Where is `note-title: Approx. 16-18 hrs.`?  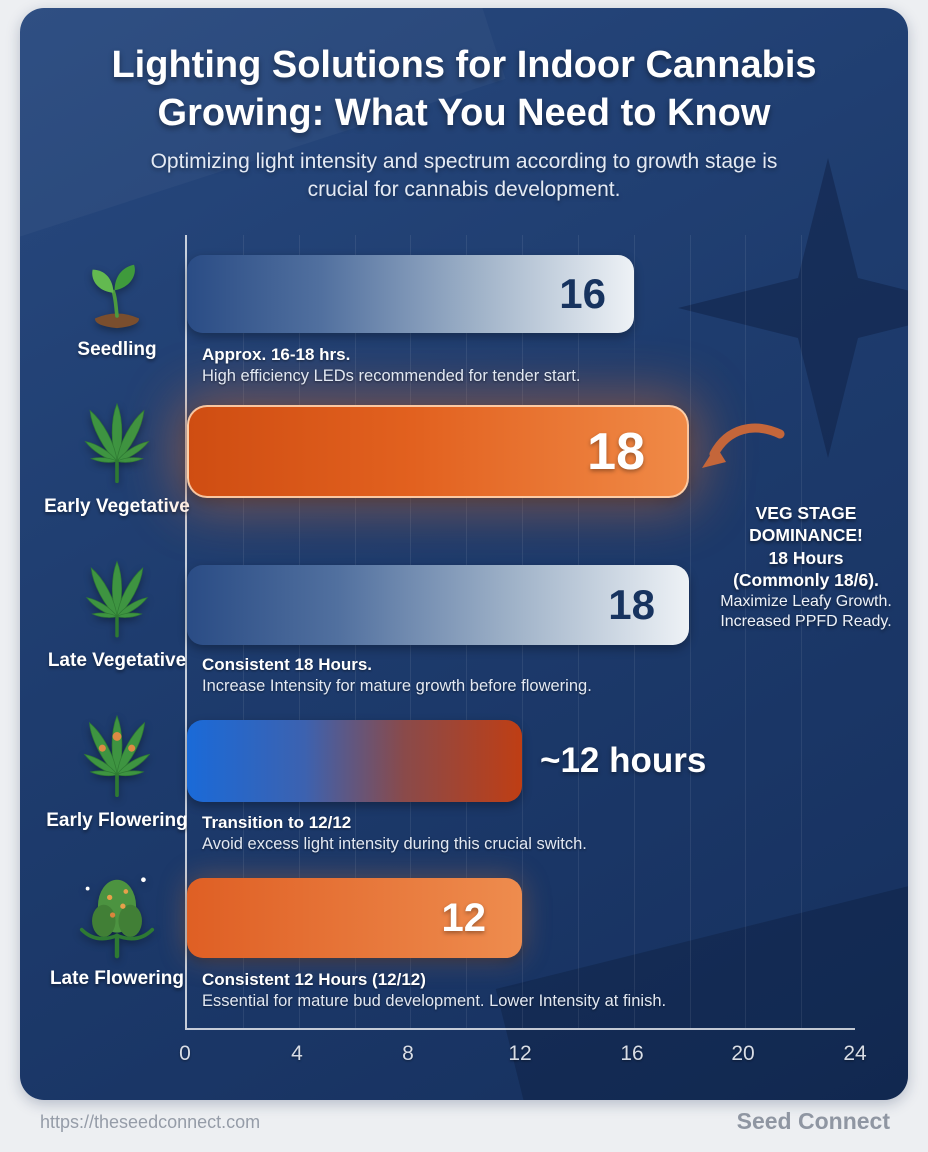
note-title: Approx. 16-18 hrs. is located at coordinates (276, 354).